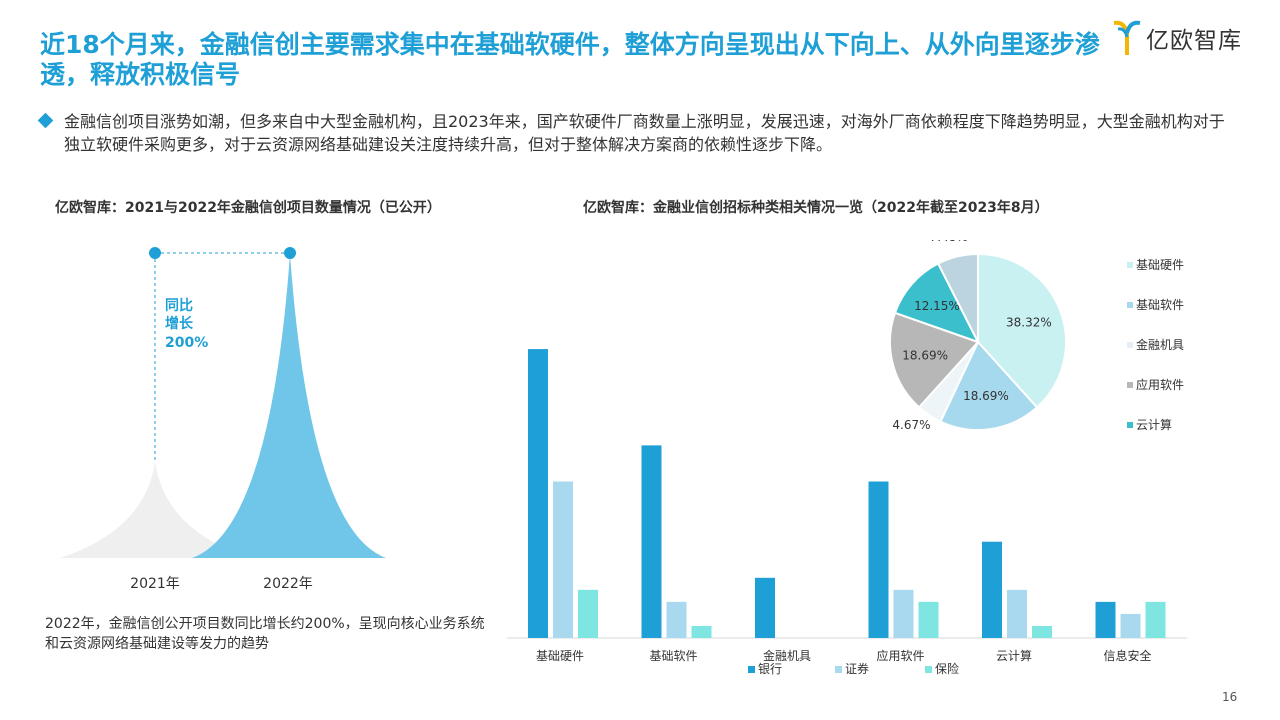 The width and height of the screenshot is (1280, 720). What do you see at coordinates (155, 584) in the screenshot?
I see `category-label-2021: 2021年` at bounding box center [155, 584].